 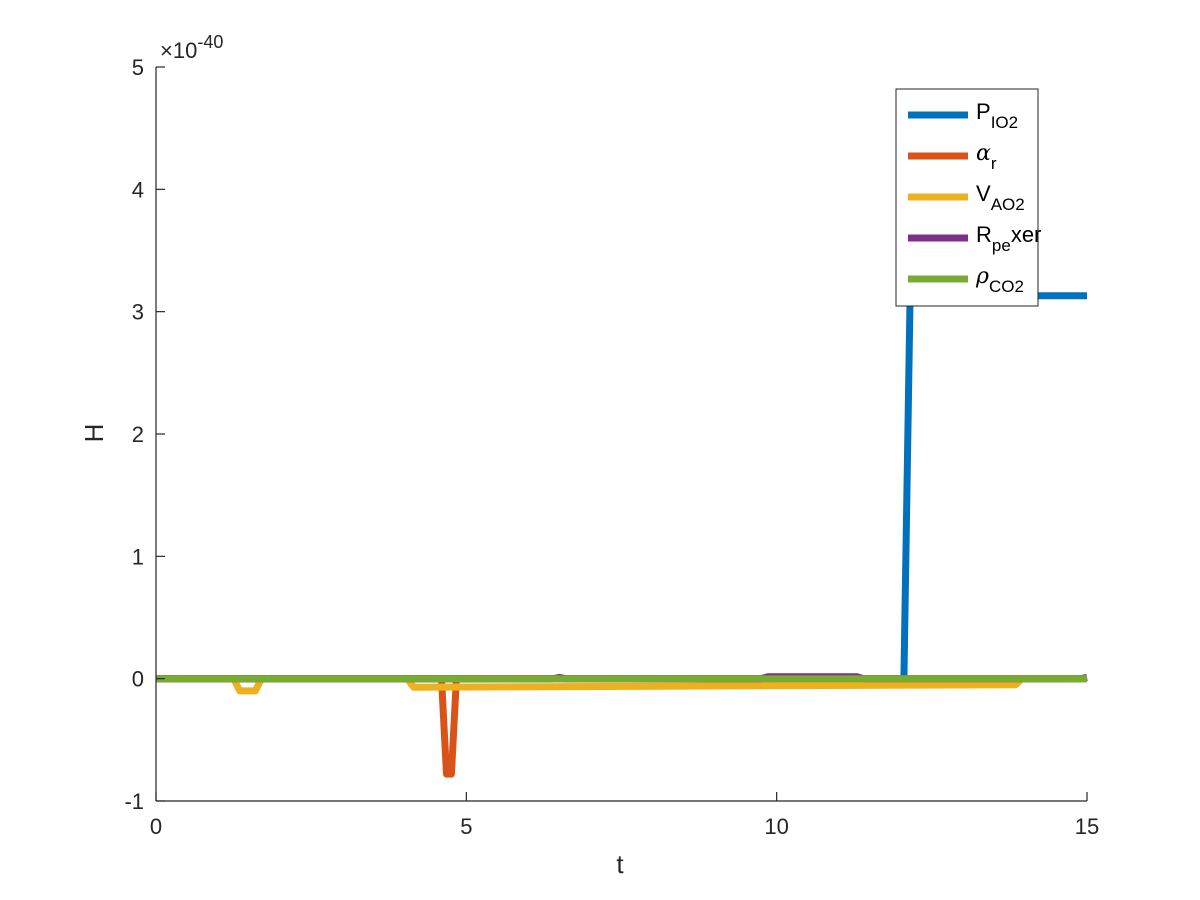 I want to click on x-axis-label: t, so click(x=620, y=864).